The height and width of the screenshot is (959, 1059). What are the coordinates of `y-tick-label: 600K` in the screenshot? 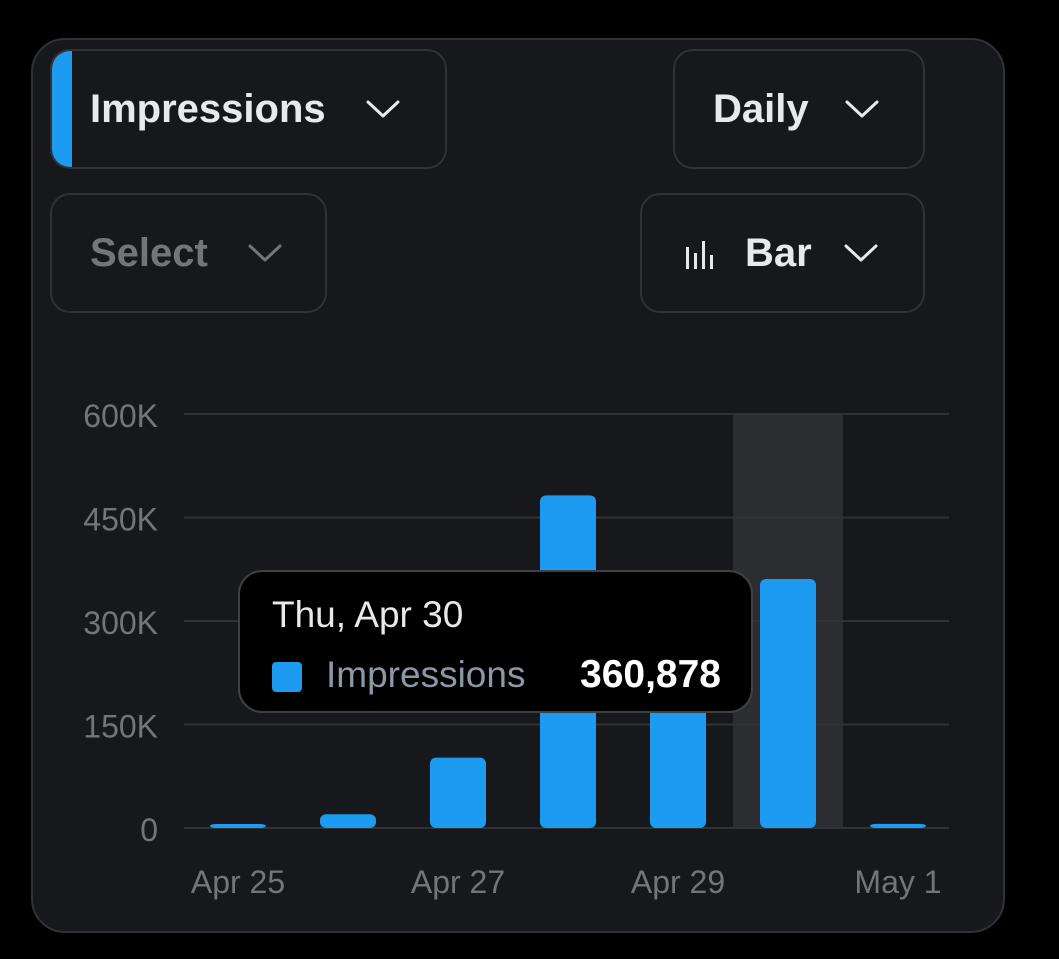 It's located at (120, 416).